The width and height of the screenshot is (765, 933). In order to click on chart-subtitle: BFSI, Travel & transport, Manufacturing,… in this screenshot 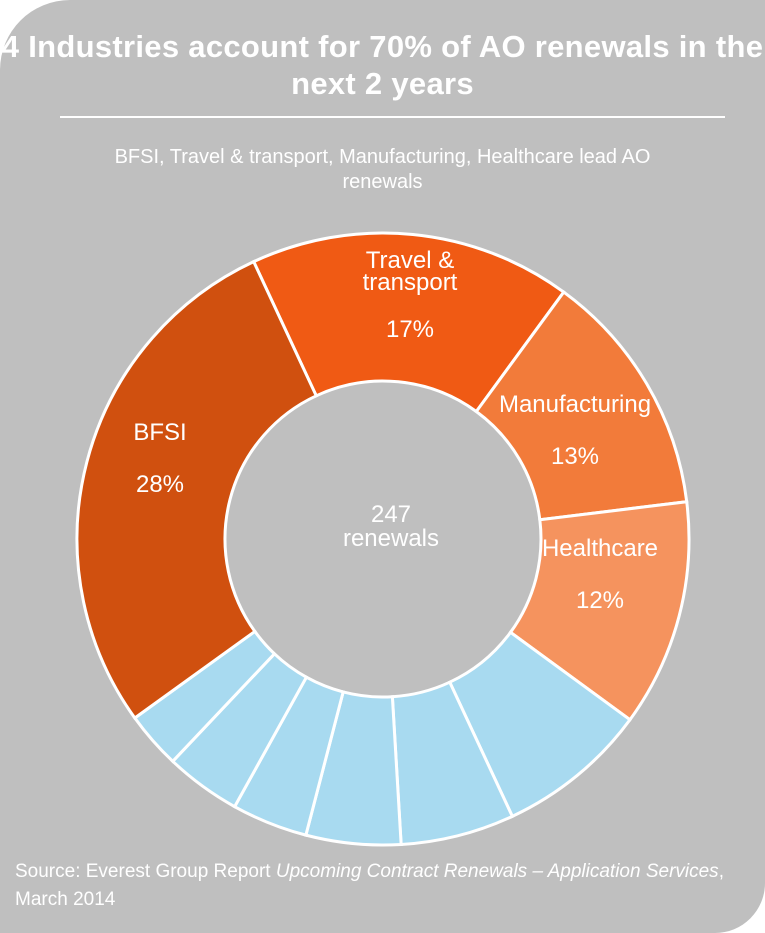, I will do `click(382, 169)`.